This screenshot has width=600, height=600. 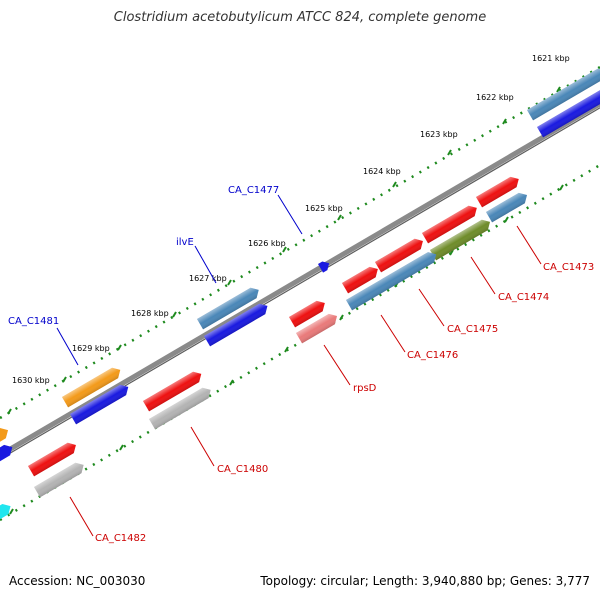 I want to click on label-CA_C1481: CA_C1481, so click(x=33, y=321).